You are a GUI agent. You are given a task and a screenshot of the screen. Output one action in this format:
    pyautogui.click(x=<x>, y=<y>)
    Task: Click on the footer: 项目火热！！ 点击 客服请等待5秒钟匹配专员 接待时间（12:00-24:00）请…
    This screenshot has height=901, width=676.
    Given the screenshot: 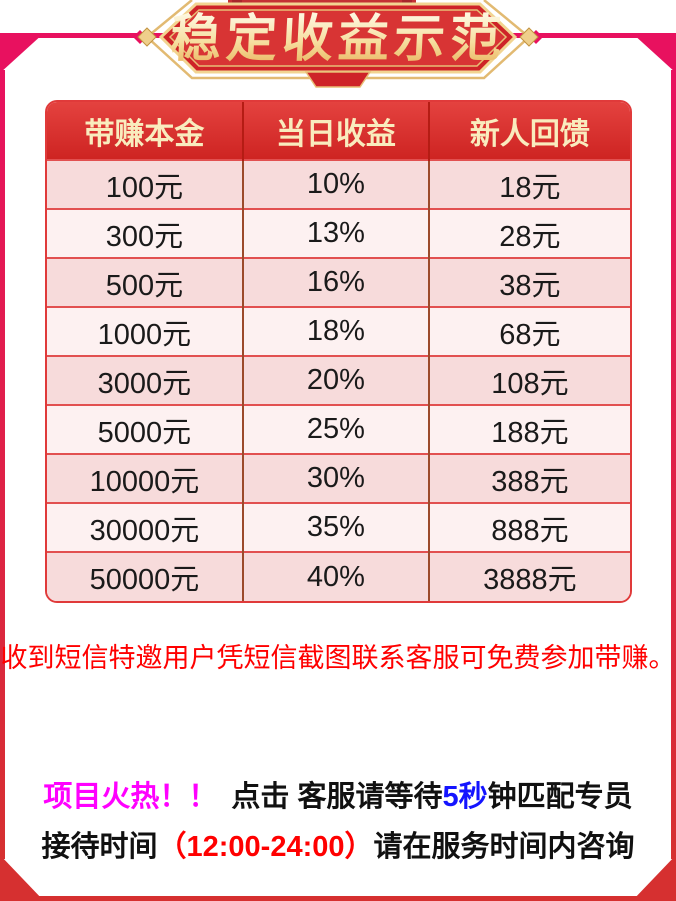 What is the action you would take?
    pyautogui.click(x=338, y=822)
    